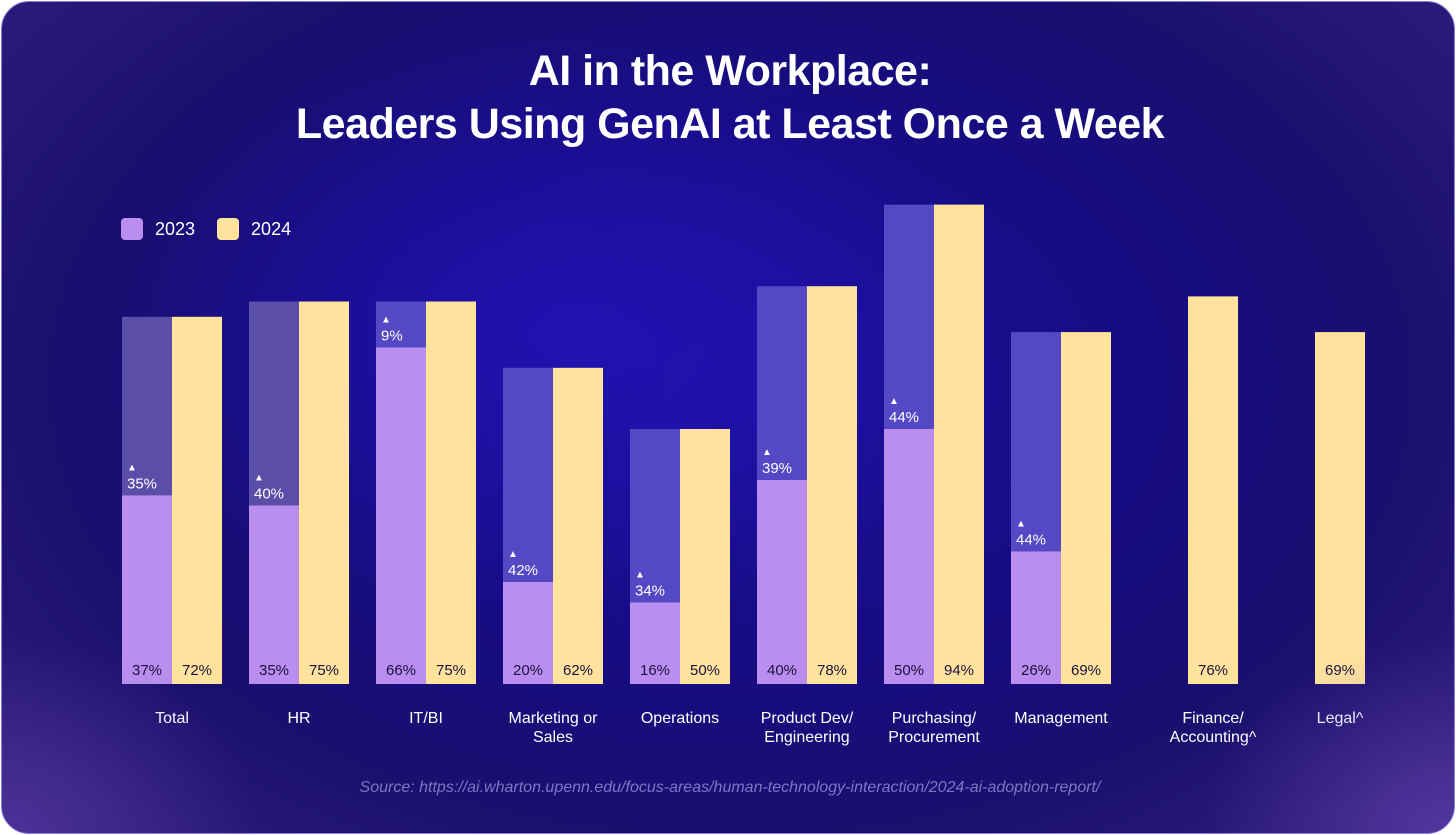 The height and width of the screenshot is (835, 1456). I want to click on increase-label: 40%, so click(269, 494).